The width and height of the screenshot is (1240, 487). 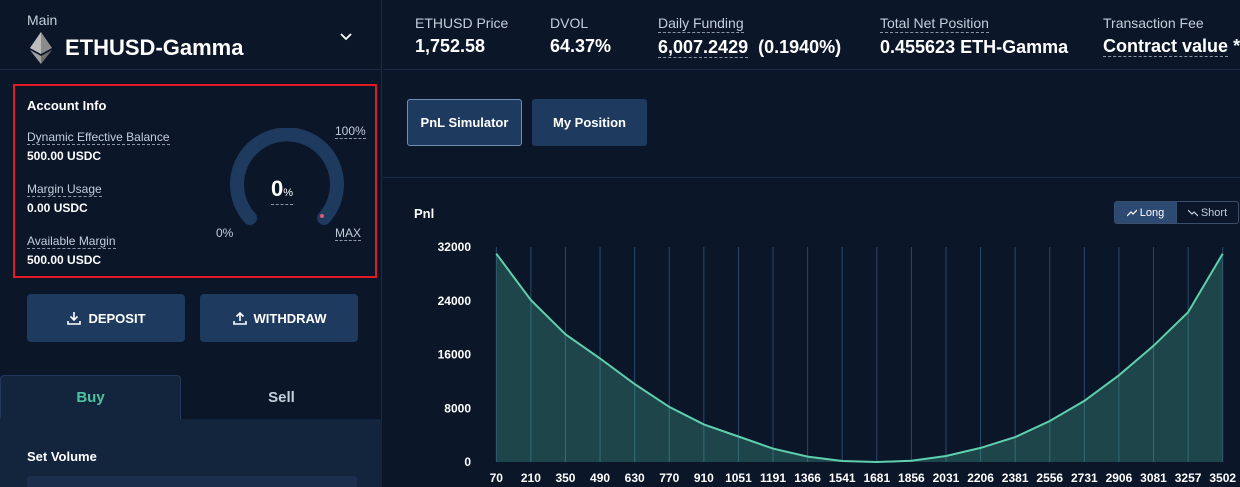 What do you see at coordinates (1222, 478) in the screenshot?
I see `x-tick-label: 3502` at bounding box center [1222, 478].